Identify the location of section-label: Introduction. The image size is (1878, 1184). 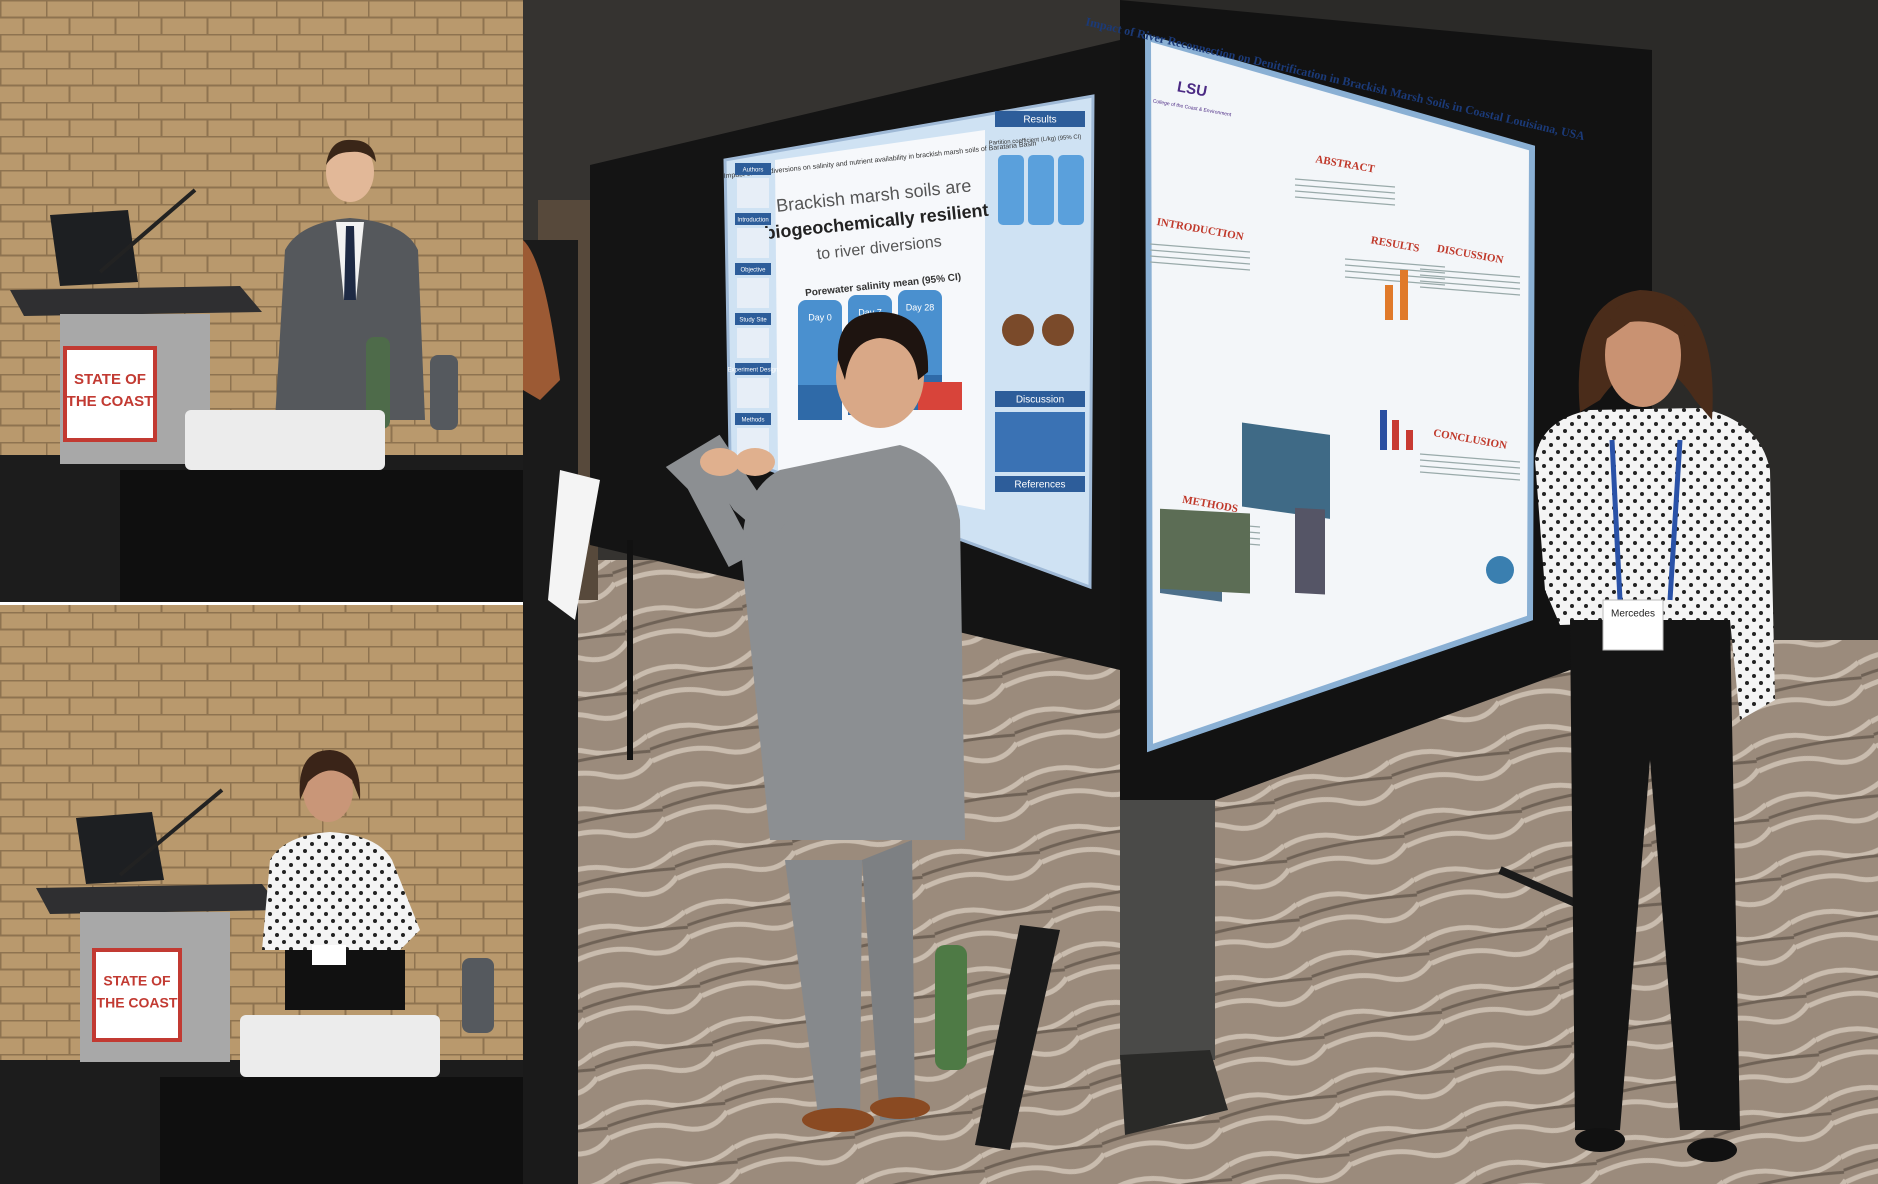
(752, 221).